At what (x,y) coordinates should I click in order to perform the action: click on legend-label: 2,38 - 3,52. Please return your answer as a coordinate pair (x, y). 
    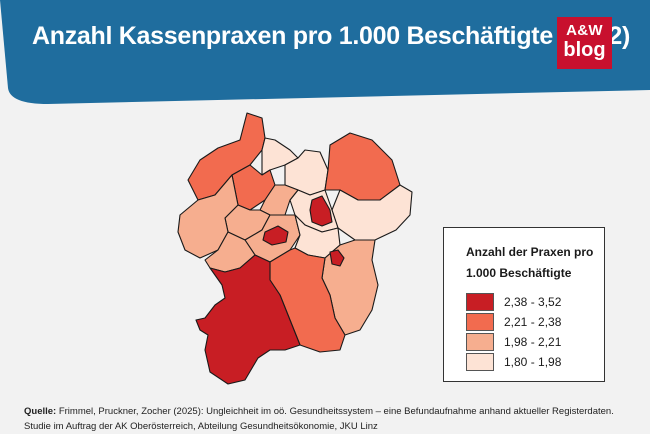
    Looking at the image, I should click on (533, 302).